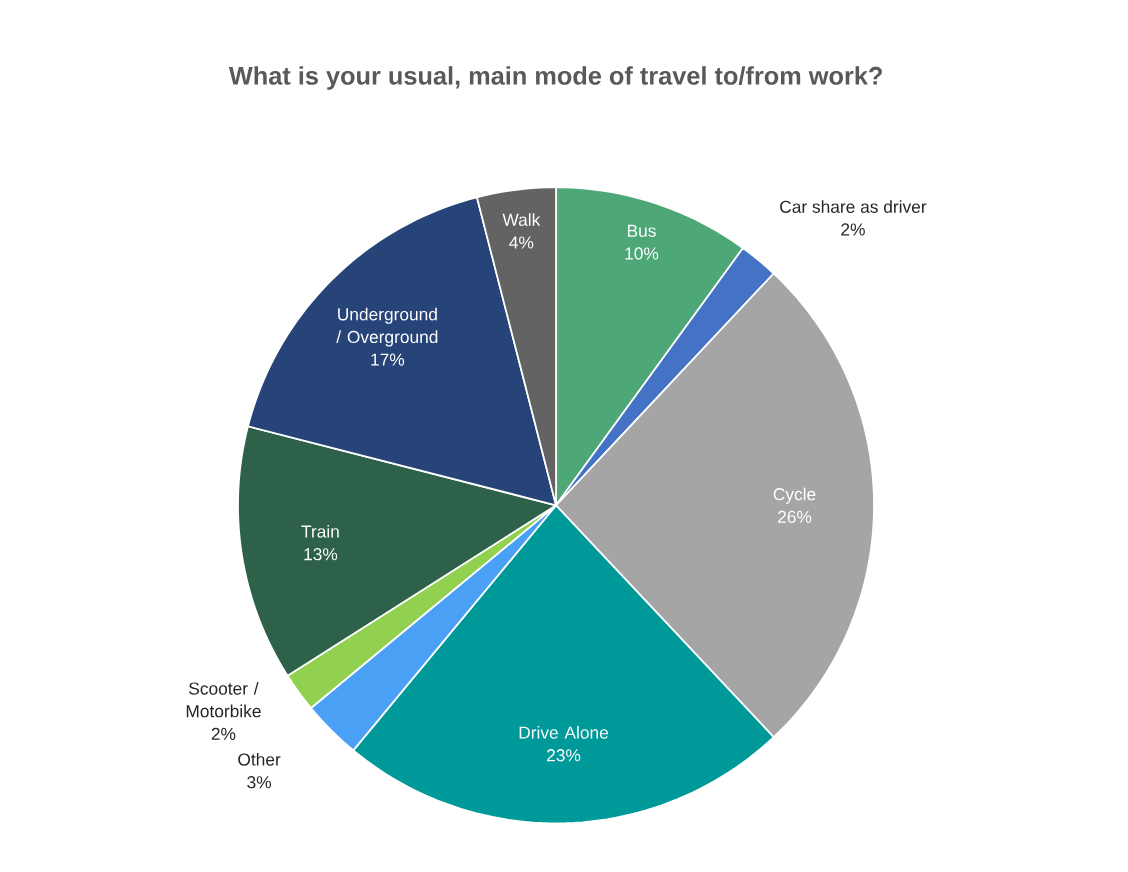  I want to click on data-label: 17%, so click(388, 359).